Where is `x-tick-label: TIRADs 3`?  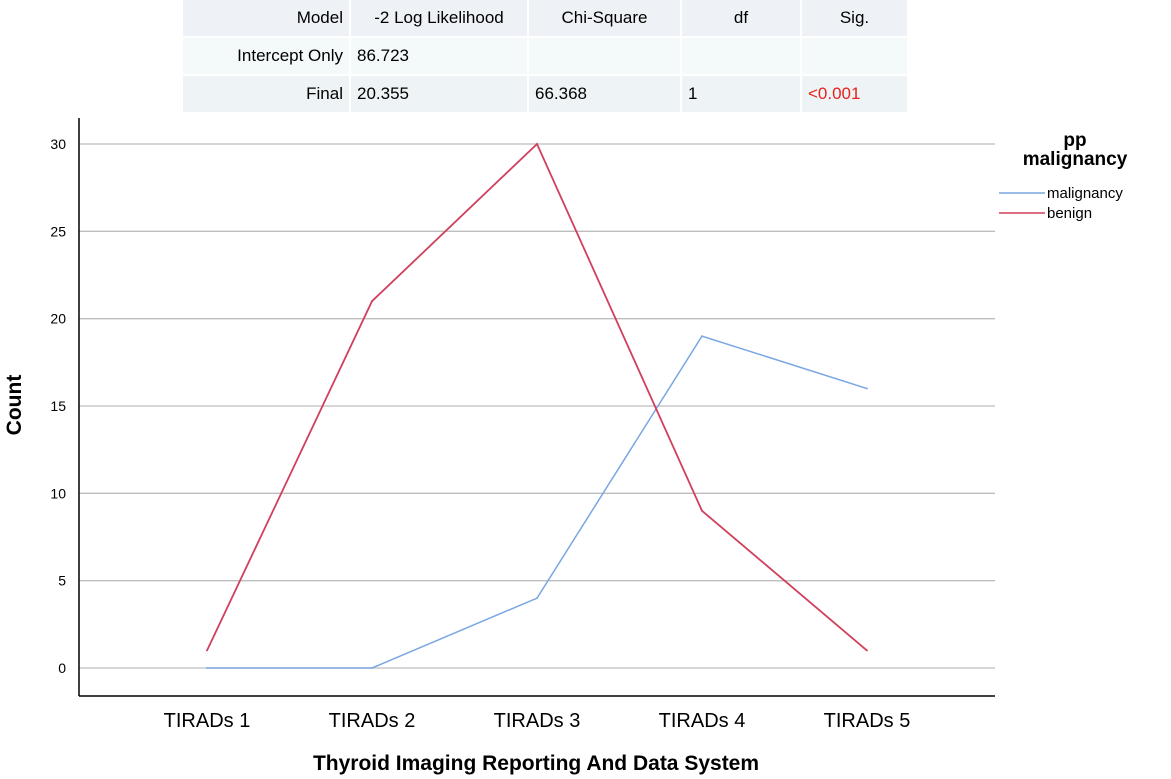
x-tick-label: TIRADs 3 is located at coordinates (537, 721).